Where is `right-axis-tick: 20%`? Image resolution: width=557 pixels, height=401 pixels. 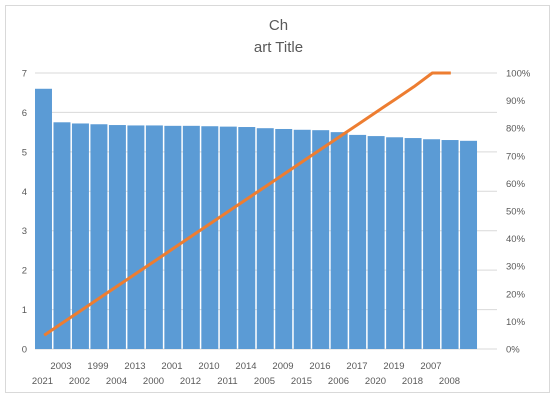
right-axis-tick: 20% is located at coordinates (516, 294).